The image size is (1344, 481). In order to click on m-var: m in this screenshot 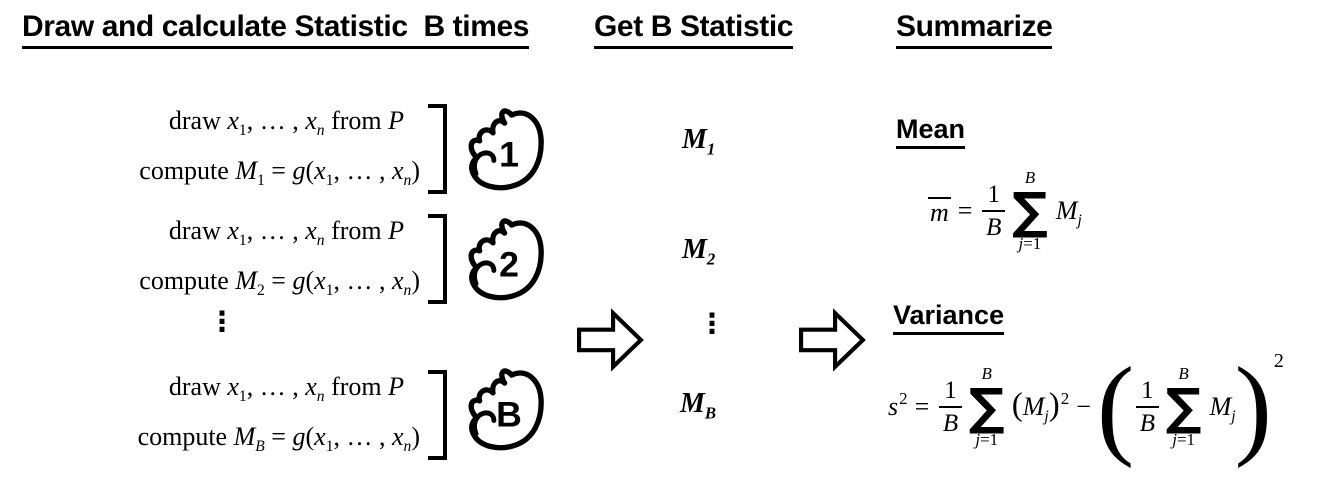, I will do `click(939, 212)`.